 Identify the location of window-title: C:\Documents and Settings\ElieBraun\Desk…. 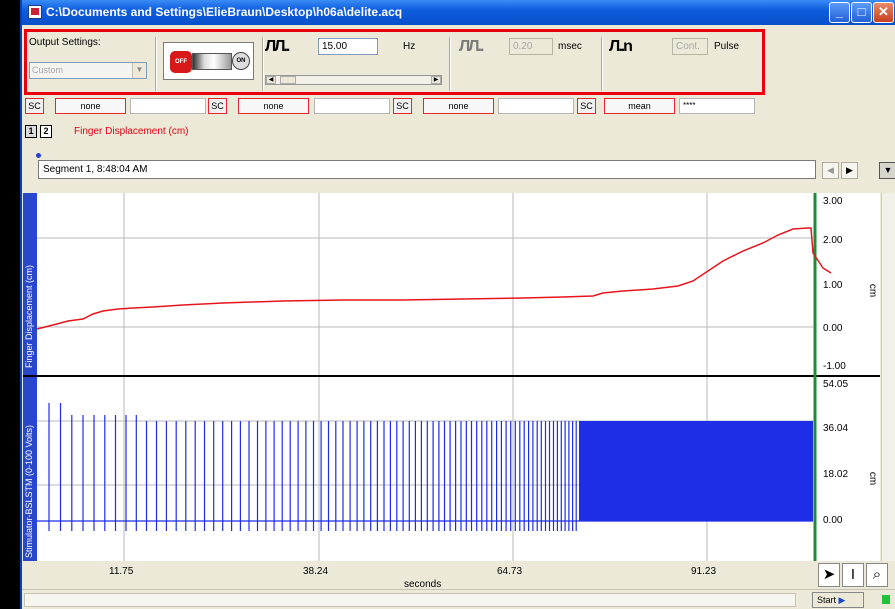
(224, 12).